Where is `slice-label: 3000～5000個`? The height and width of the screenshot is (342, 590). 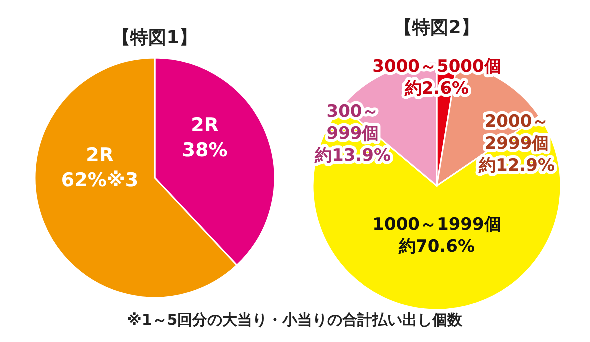
slice-label: 3000～5000個 is located at coordinates (437, 66).